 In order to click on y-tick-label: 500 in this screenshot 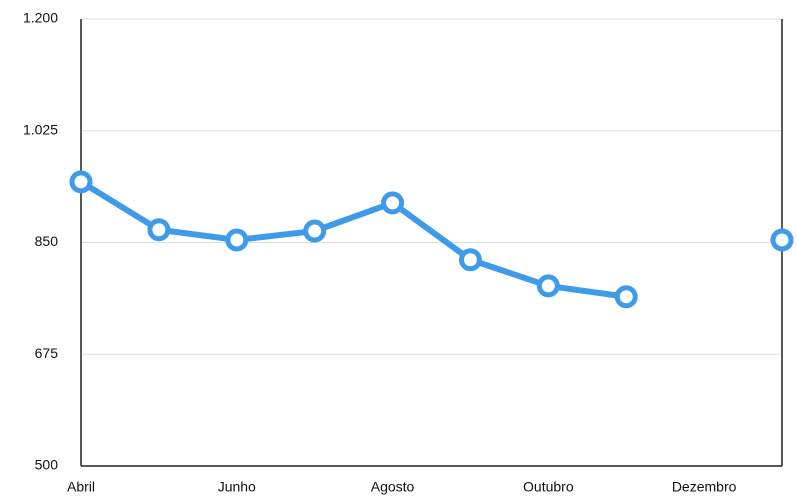, I will do `click(47, 465)`.